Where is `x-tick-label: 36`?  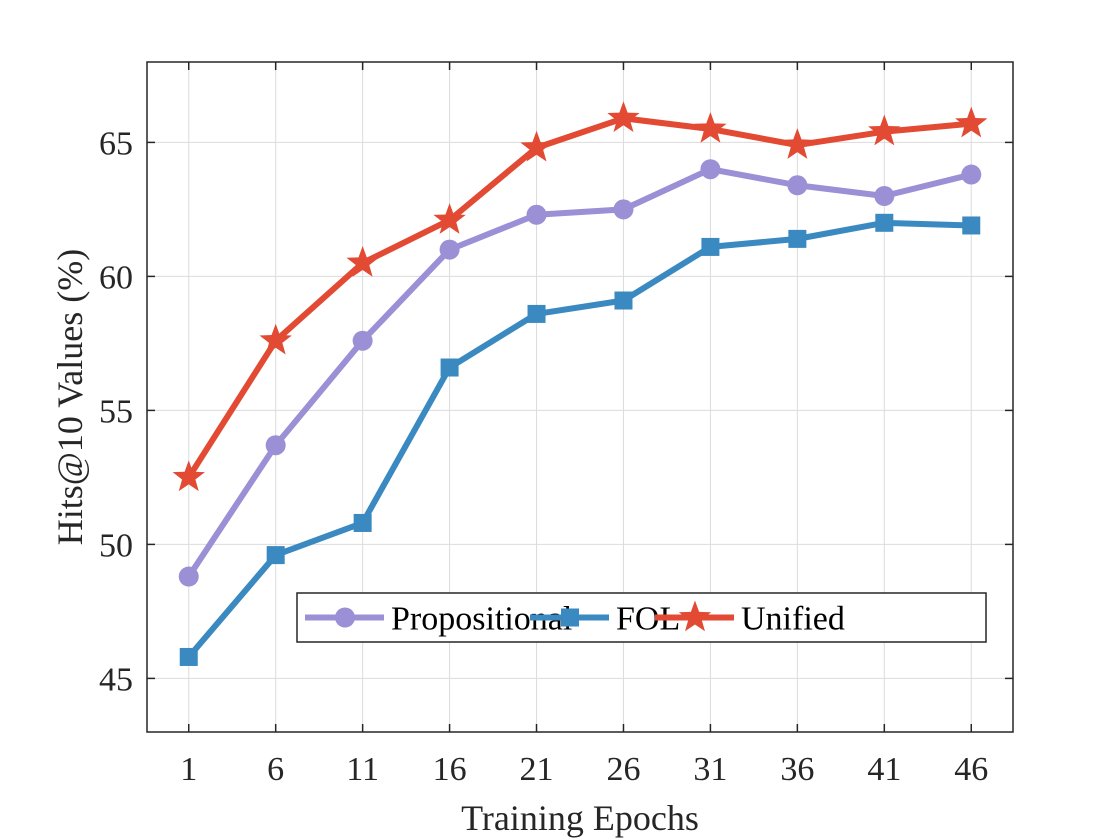 x-tick-label: 36 is located at coordinates (797, 769).